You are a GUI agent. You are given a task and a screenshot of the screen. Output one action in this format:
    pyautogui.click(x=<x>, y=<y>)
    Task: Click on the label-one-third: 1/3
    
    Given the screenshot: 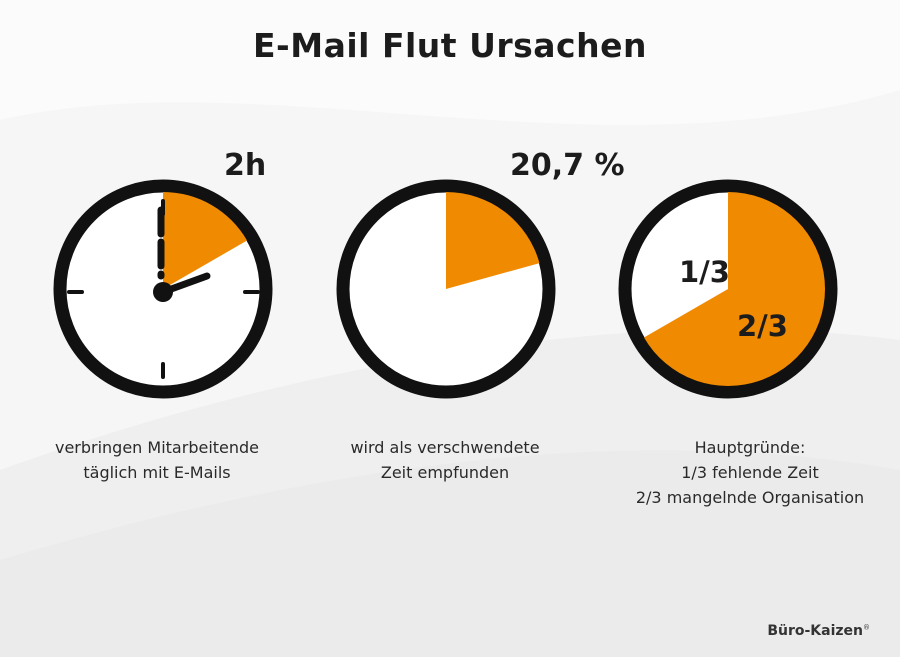 What is the action you would take?
    pyautogui.click(x=704, y=272)
    